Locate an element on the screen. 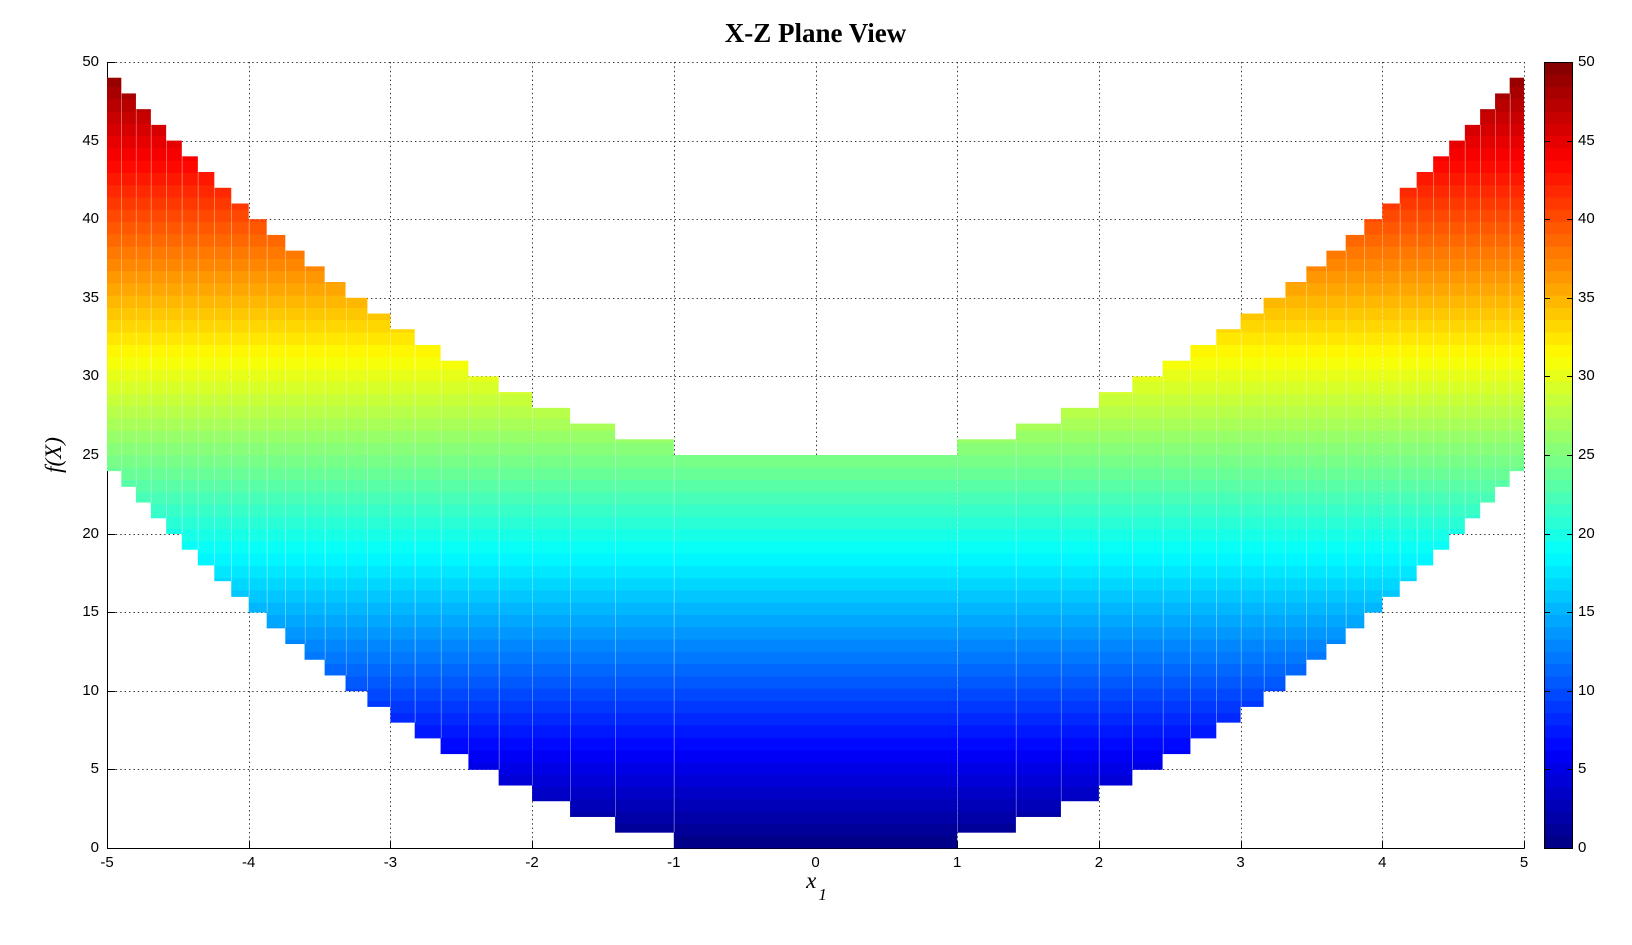  cbtick-label: 50 is located at coordinates (1586, 61).